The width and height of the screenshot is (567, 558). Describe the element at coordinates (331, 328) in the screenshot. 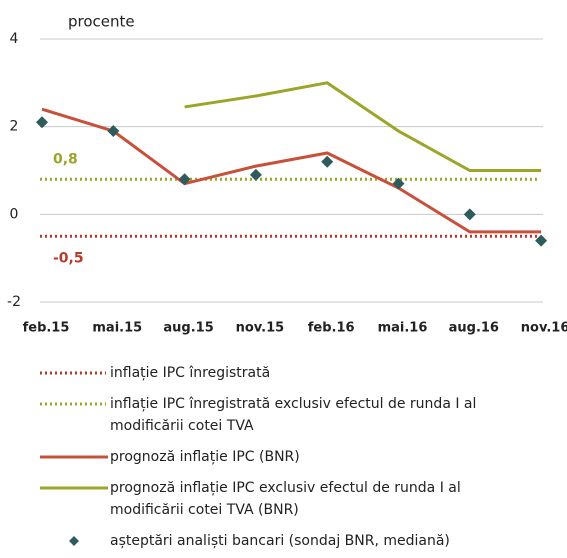

I see `x-tick-label: feb.16` at that location.